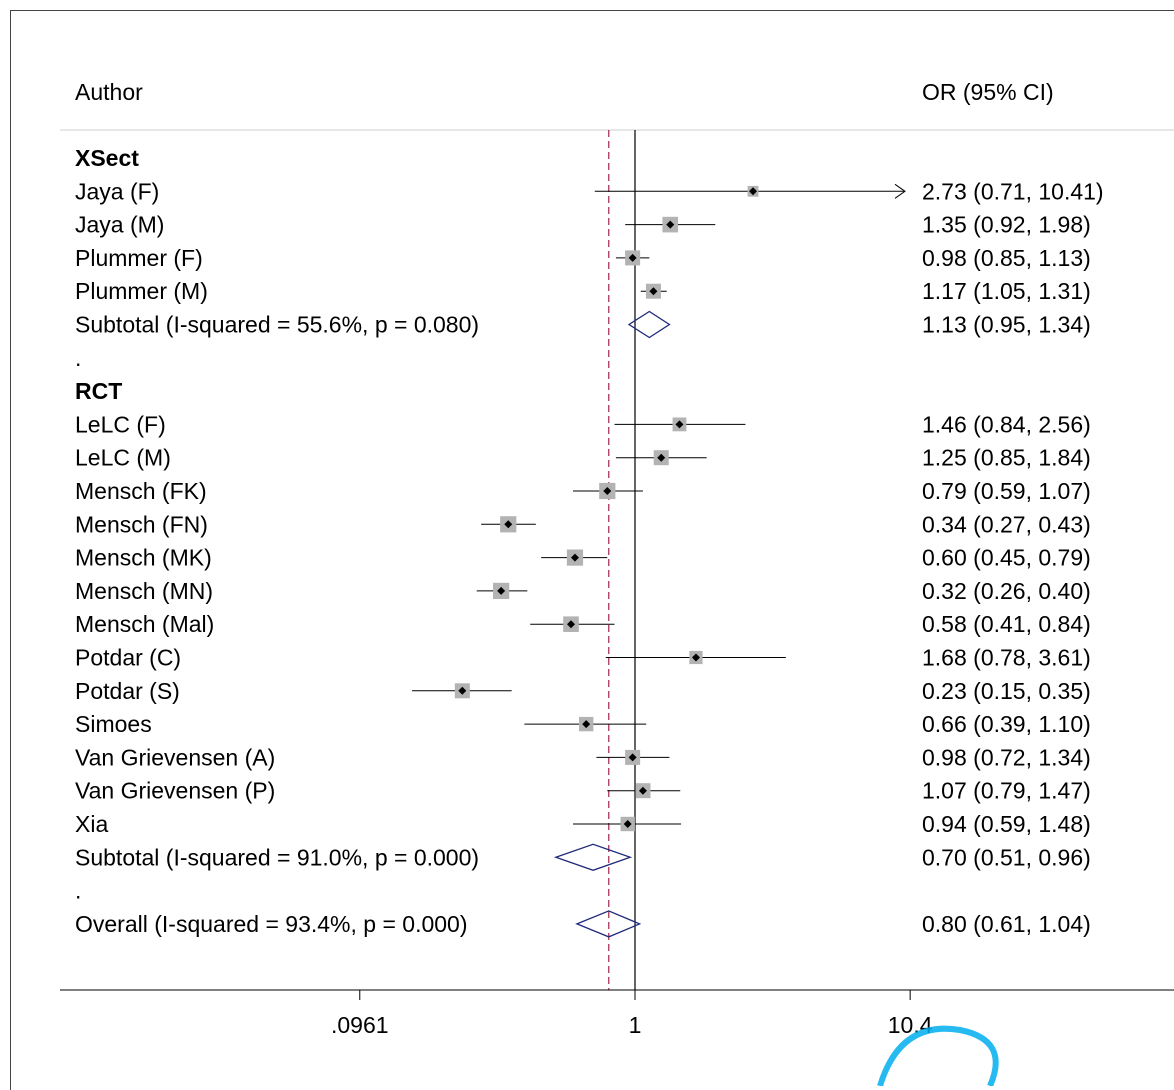  Describe the element at coordinates (462, 690) in the screenshot. I see `row-16-point` at that location.